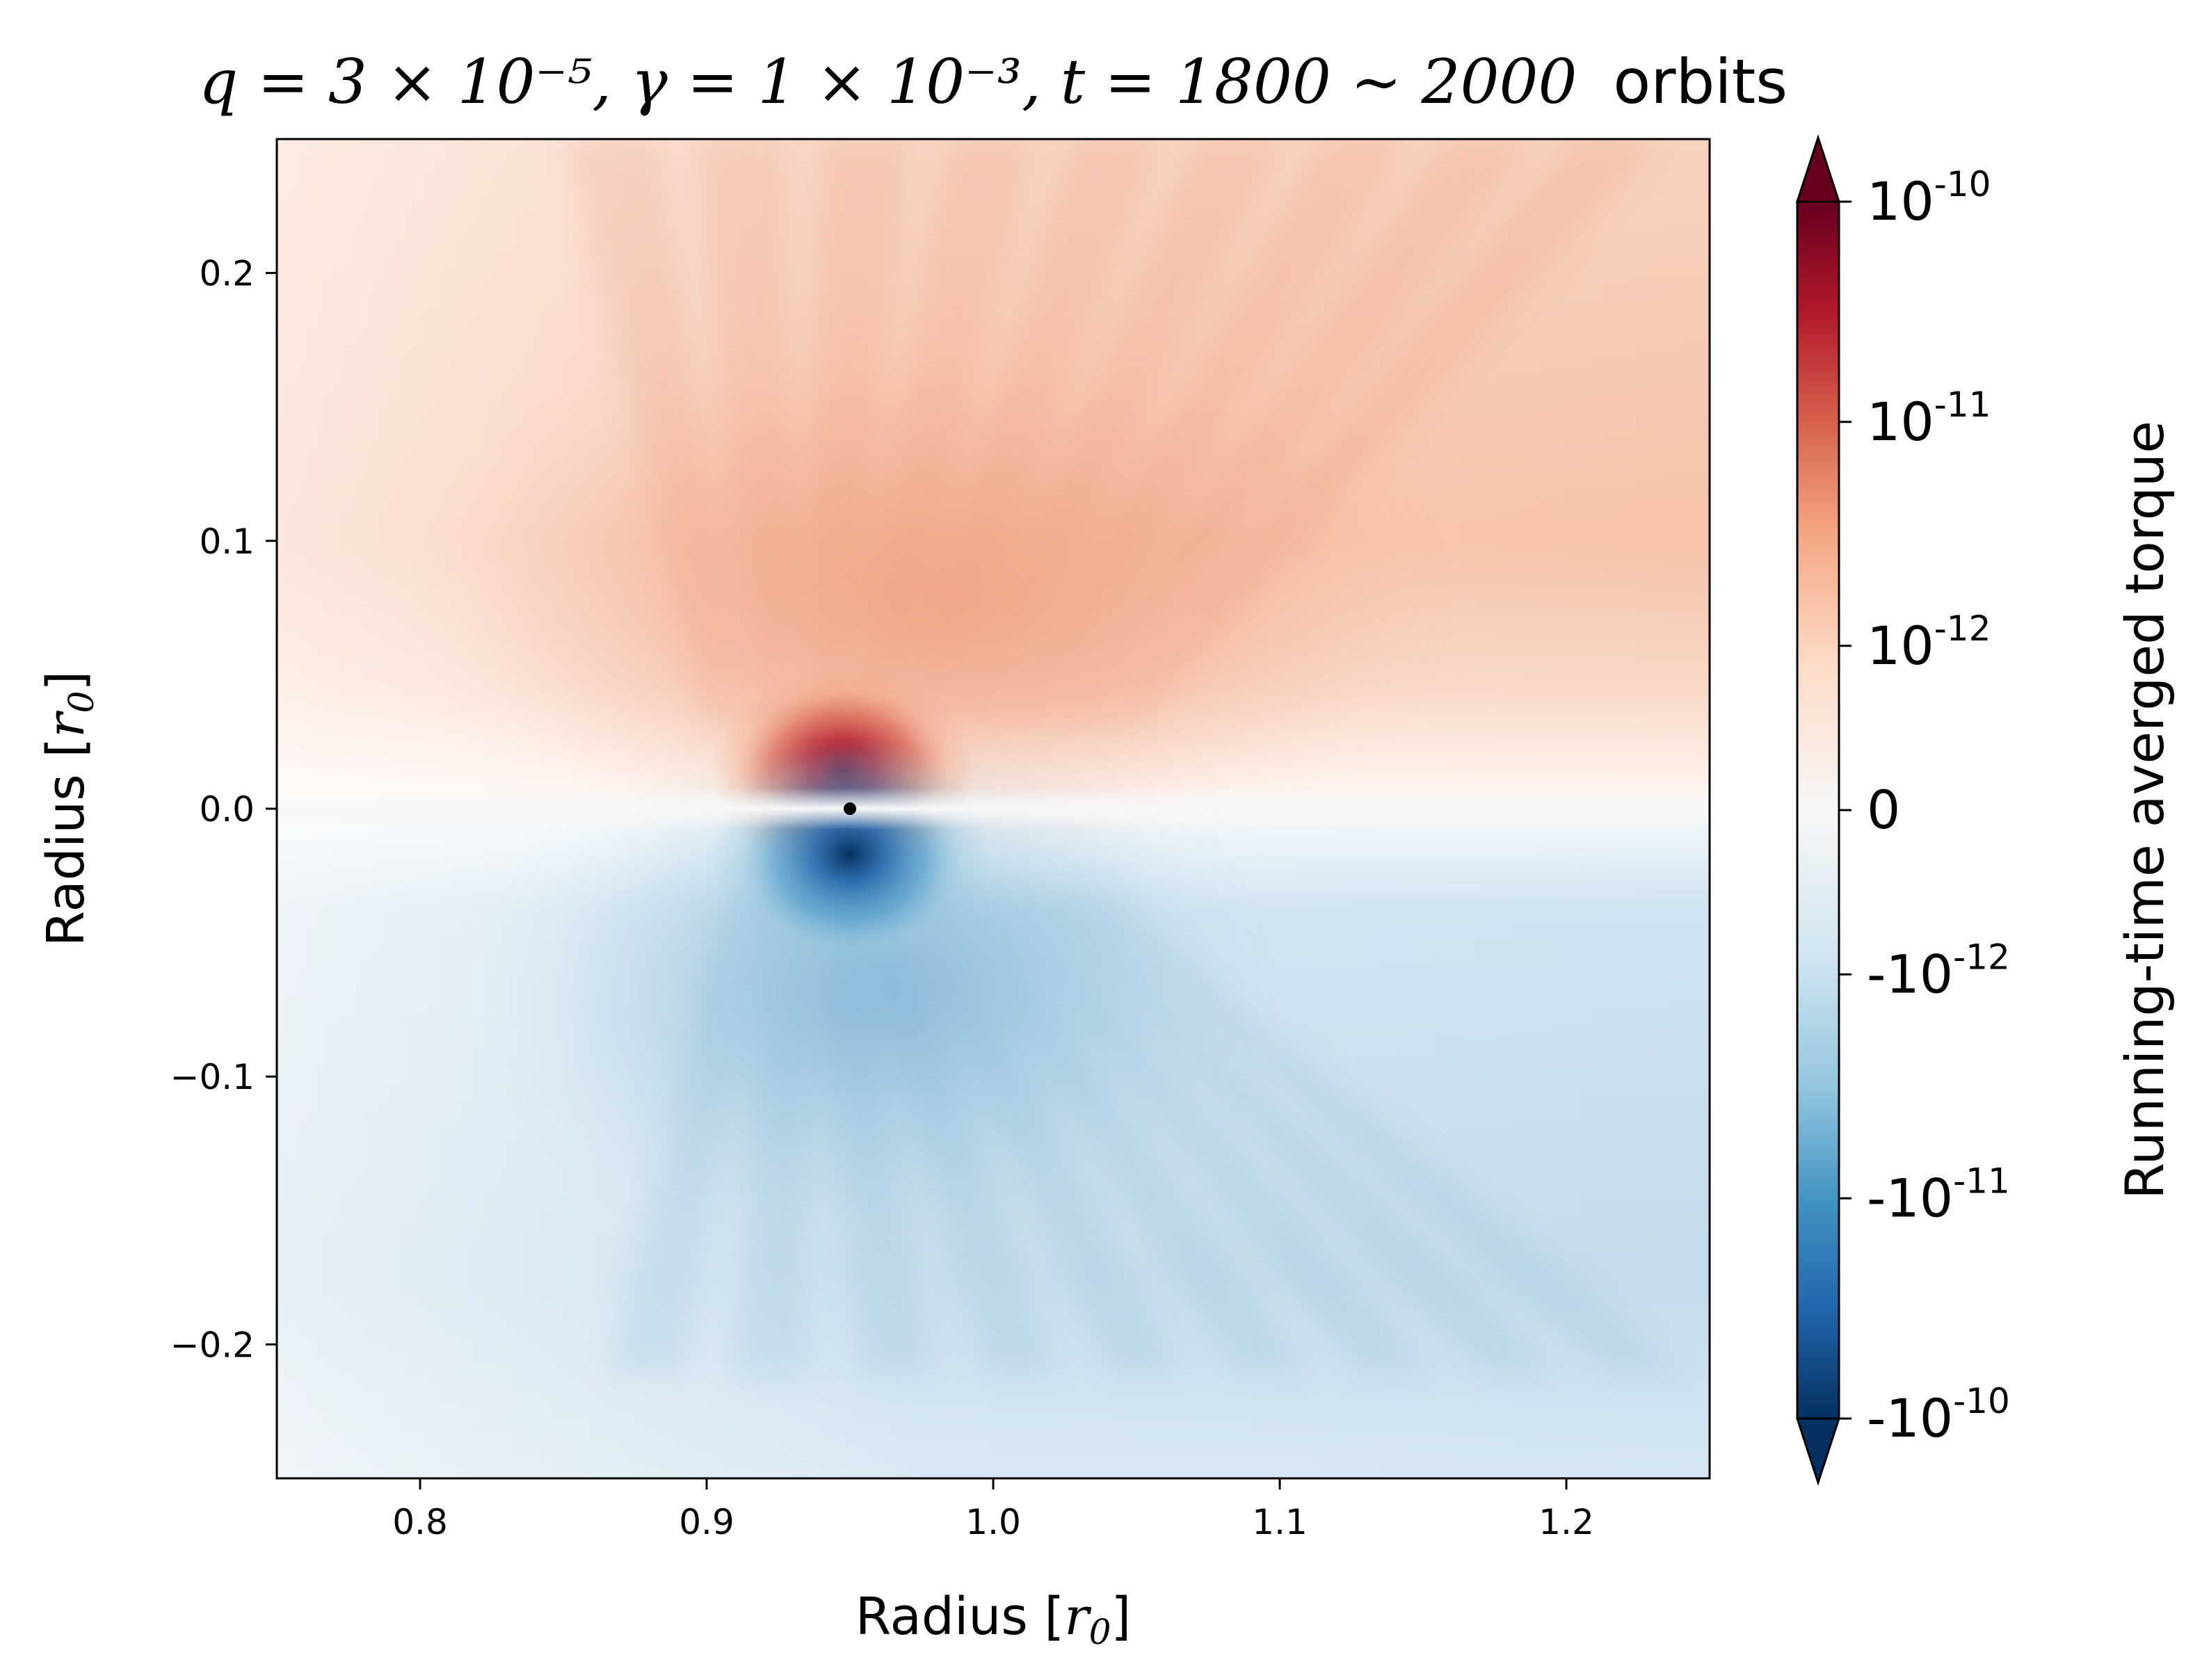  What do you see at coordinates (993, 1522) in the screenshot?
I see `x-tick-label: 1.0` at bounding box center [993, 1522].